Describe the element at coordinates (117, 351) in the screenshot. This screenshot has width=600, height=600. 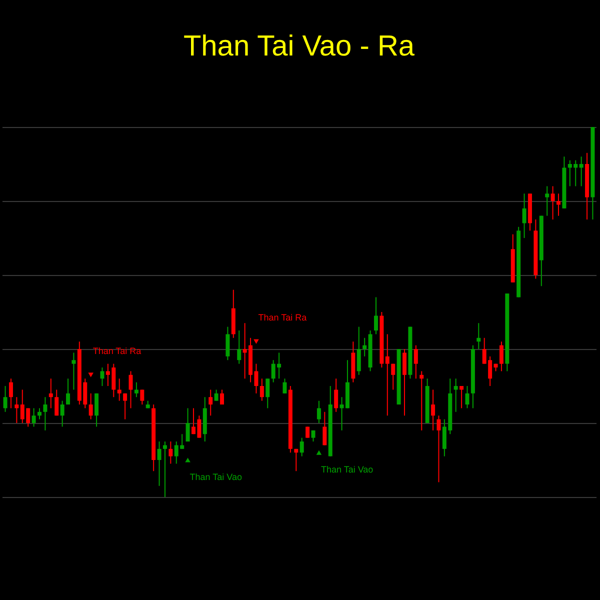
I see `text: Than Tai Ra` at that location.